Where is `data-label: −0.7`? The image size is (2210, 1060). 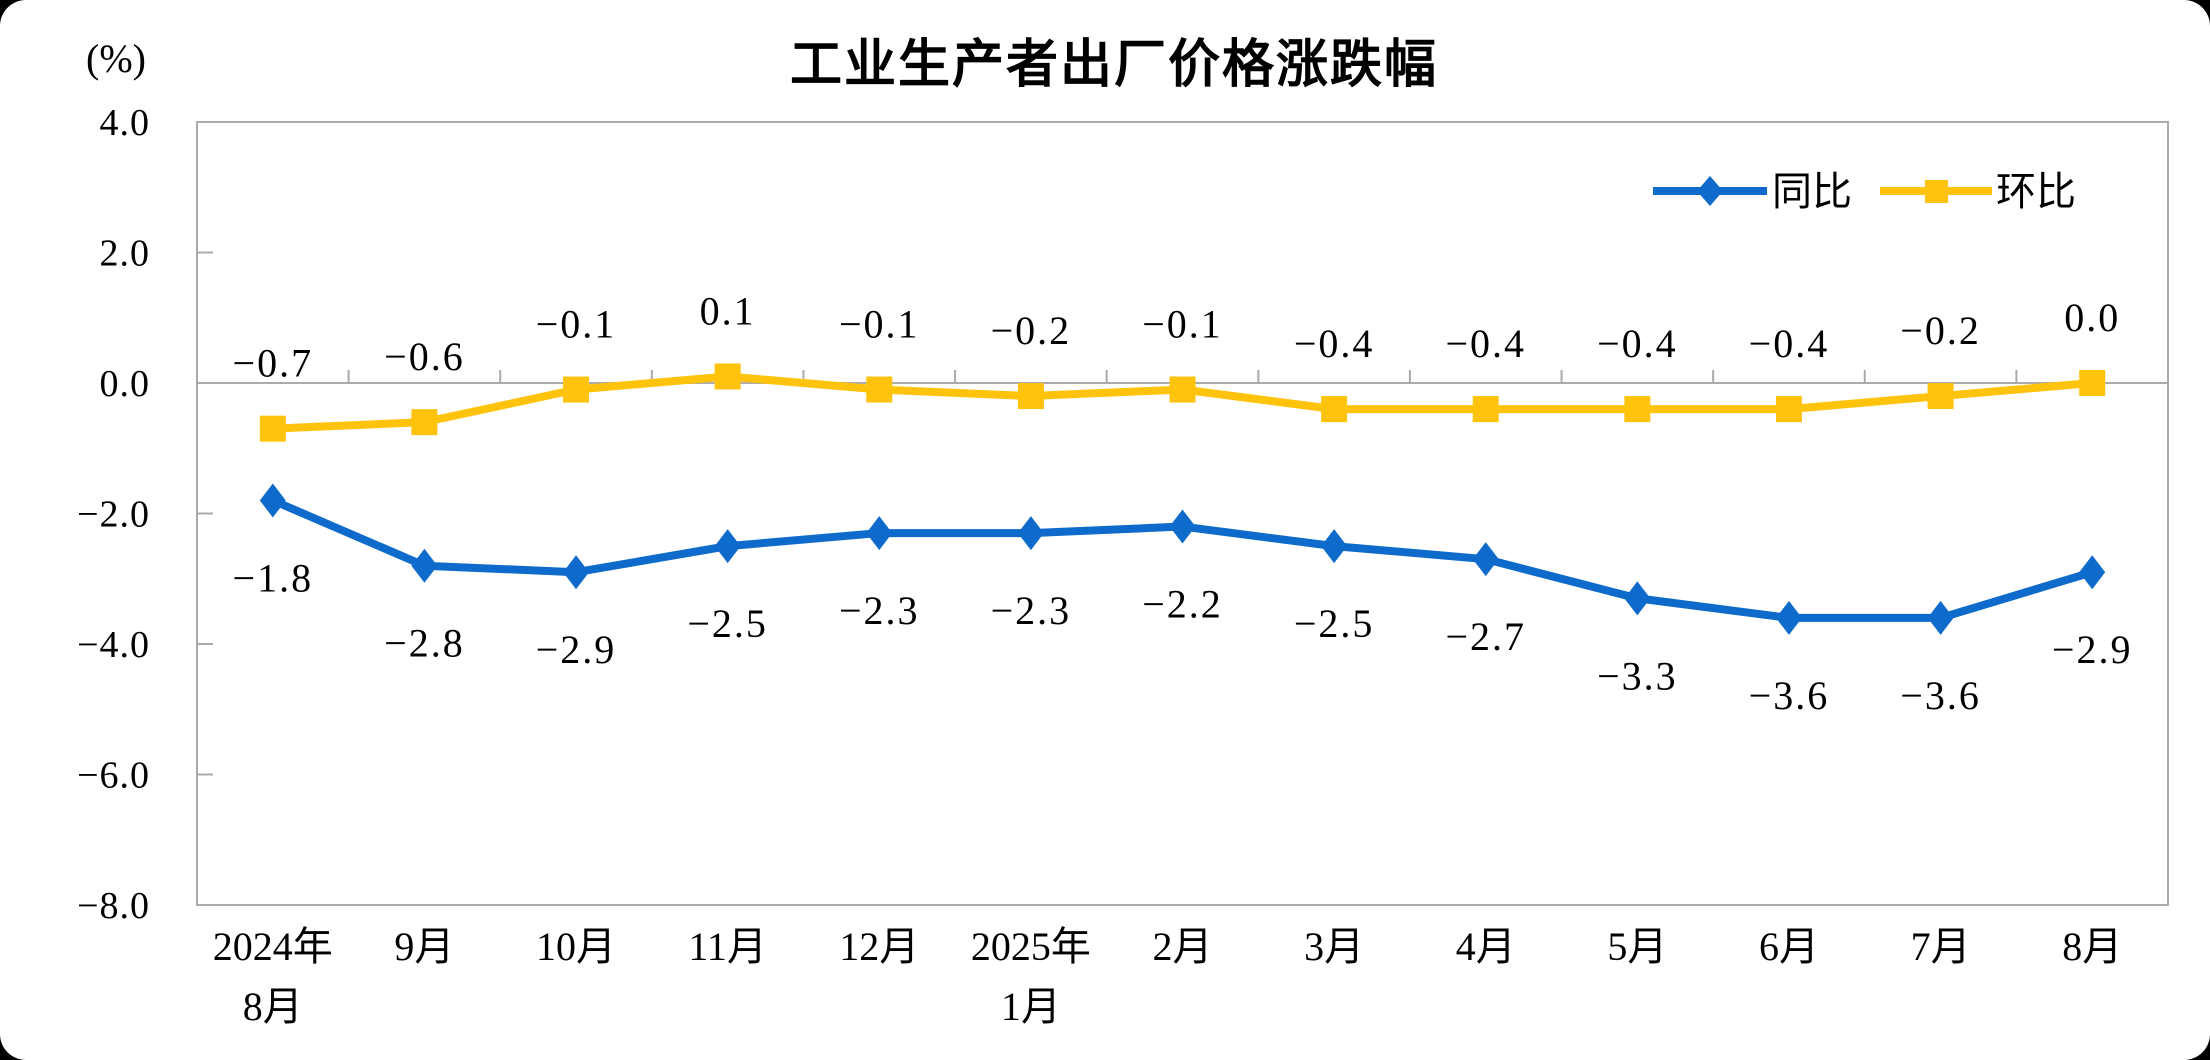
data-label: −0.7 is located at coordinates (273, 363).